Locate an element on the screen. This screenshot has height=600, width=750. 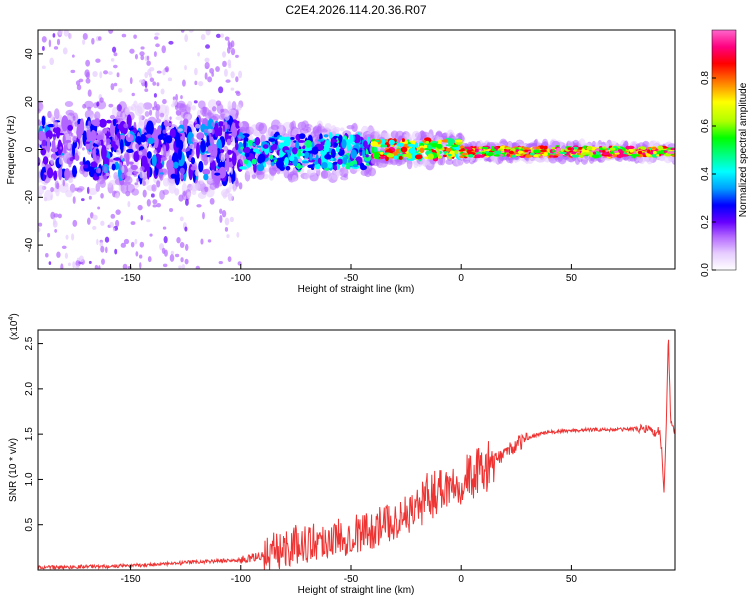
spectrogram-y-label: Frequency (Hz) is located at coordinates (11, 150).